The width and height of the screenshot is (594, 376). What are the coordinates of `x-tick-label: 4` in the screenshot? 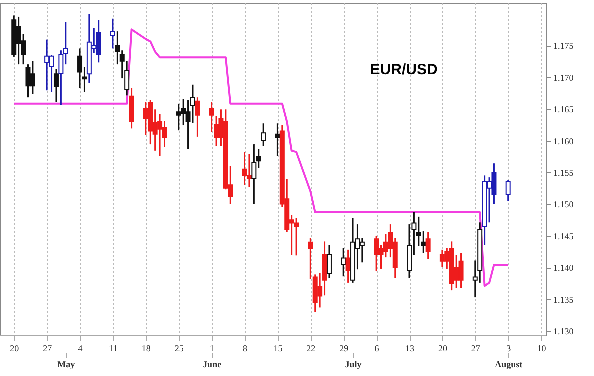 It's located at (81, 349).